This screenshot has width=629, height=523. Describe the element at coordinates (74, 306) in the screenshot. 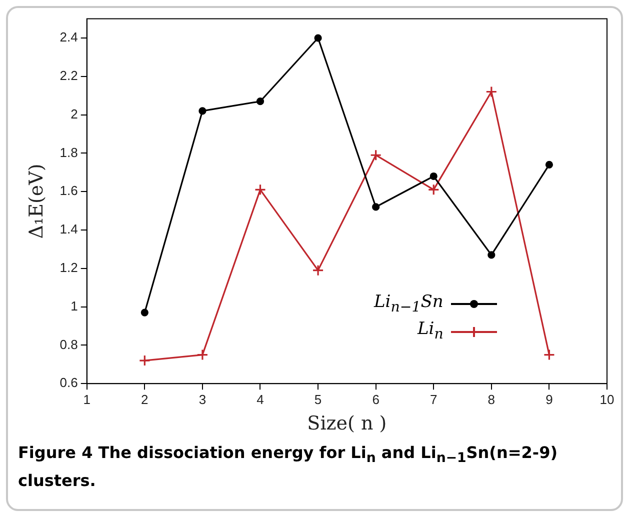

I see `y-tick-label: 1` at that location.